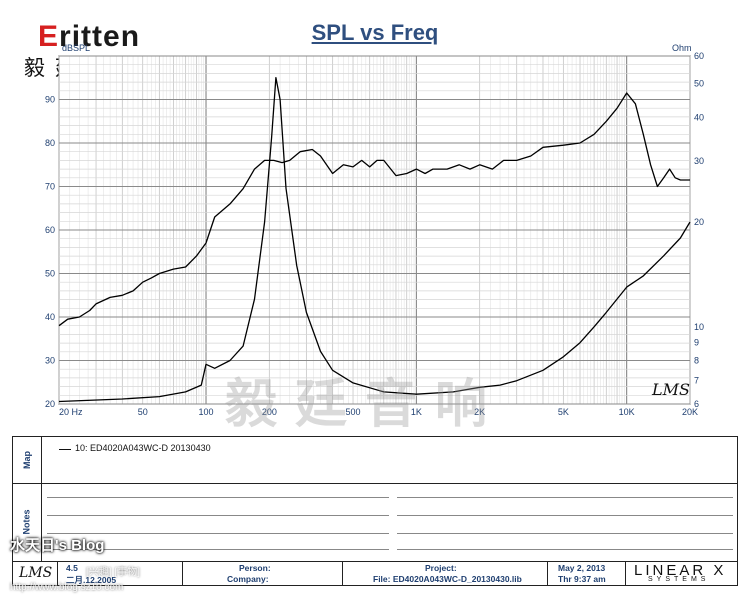 The height and width of the screenshot is (600, 750). What do you see at coordinates (50, 143) in the screenshot?
I see `left-tick-label: 80` at bounding box center [50, 143].